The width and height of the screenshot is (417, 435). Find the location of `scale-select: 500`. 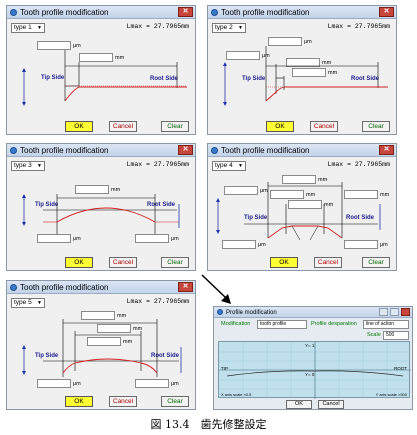

scale-select: 500 is located at coordinates (396, 335).